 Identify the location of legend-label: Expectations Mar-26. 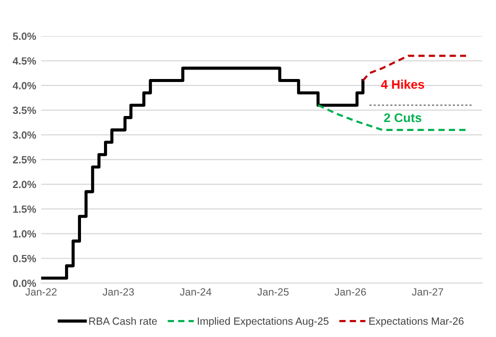
(416, 322).